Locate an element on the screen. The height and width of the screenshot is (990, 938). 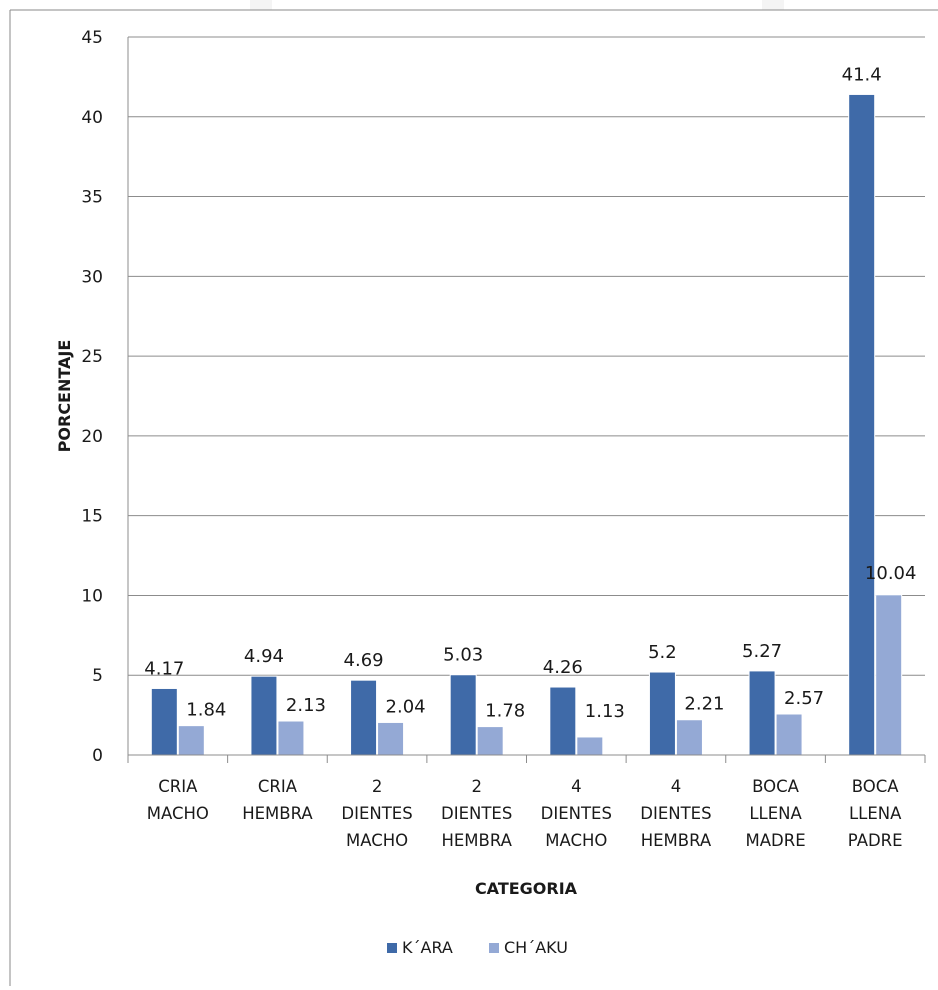
data-label-chaku: 2.04 is located at coordinates (406, 706).